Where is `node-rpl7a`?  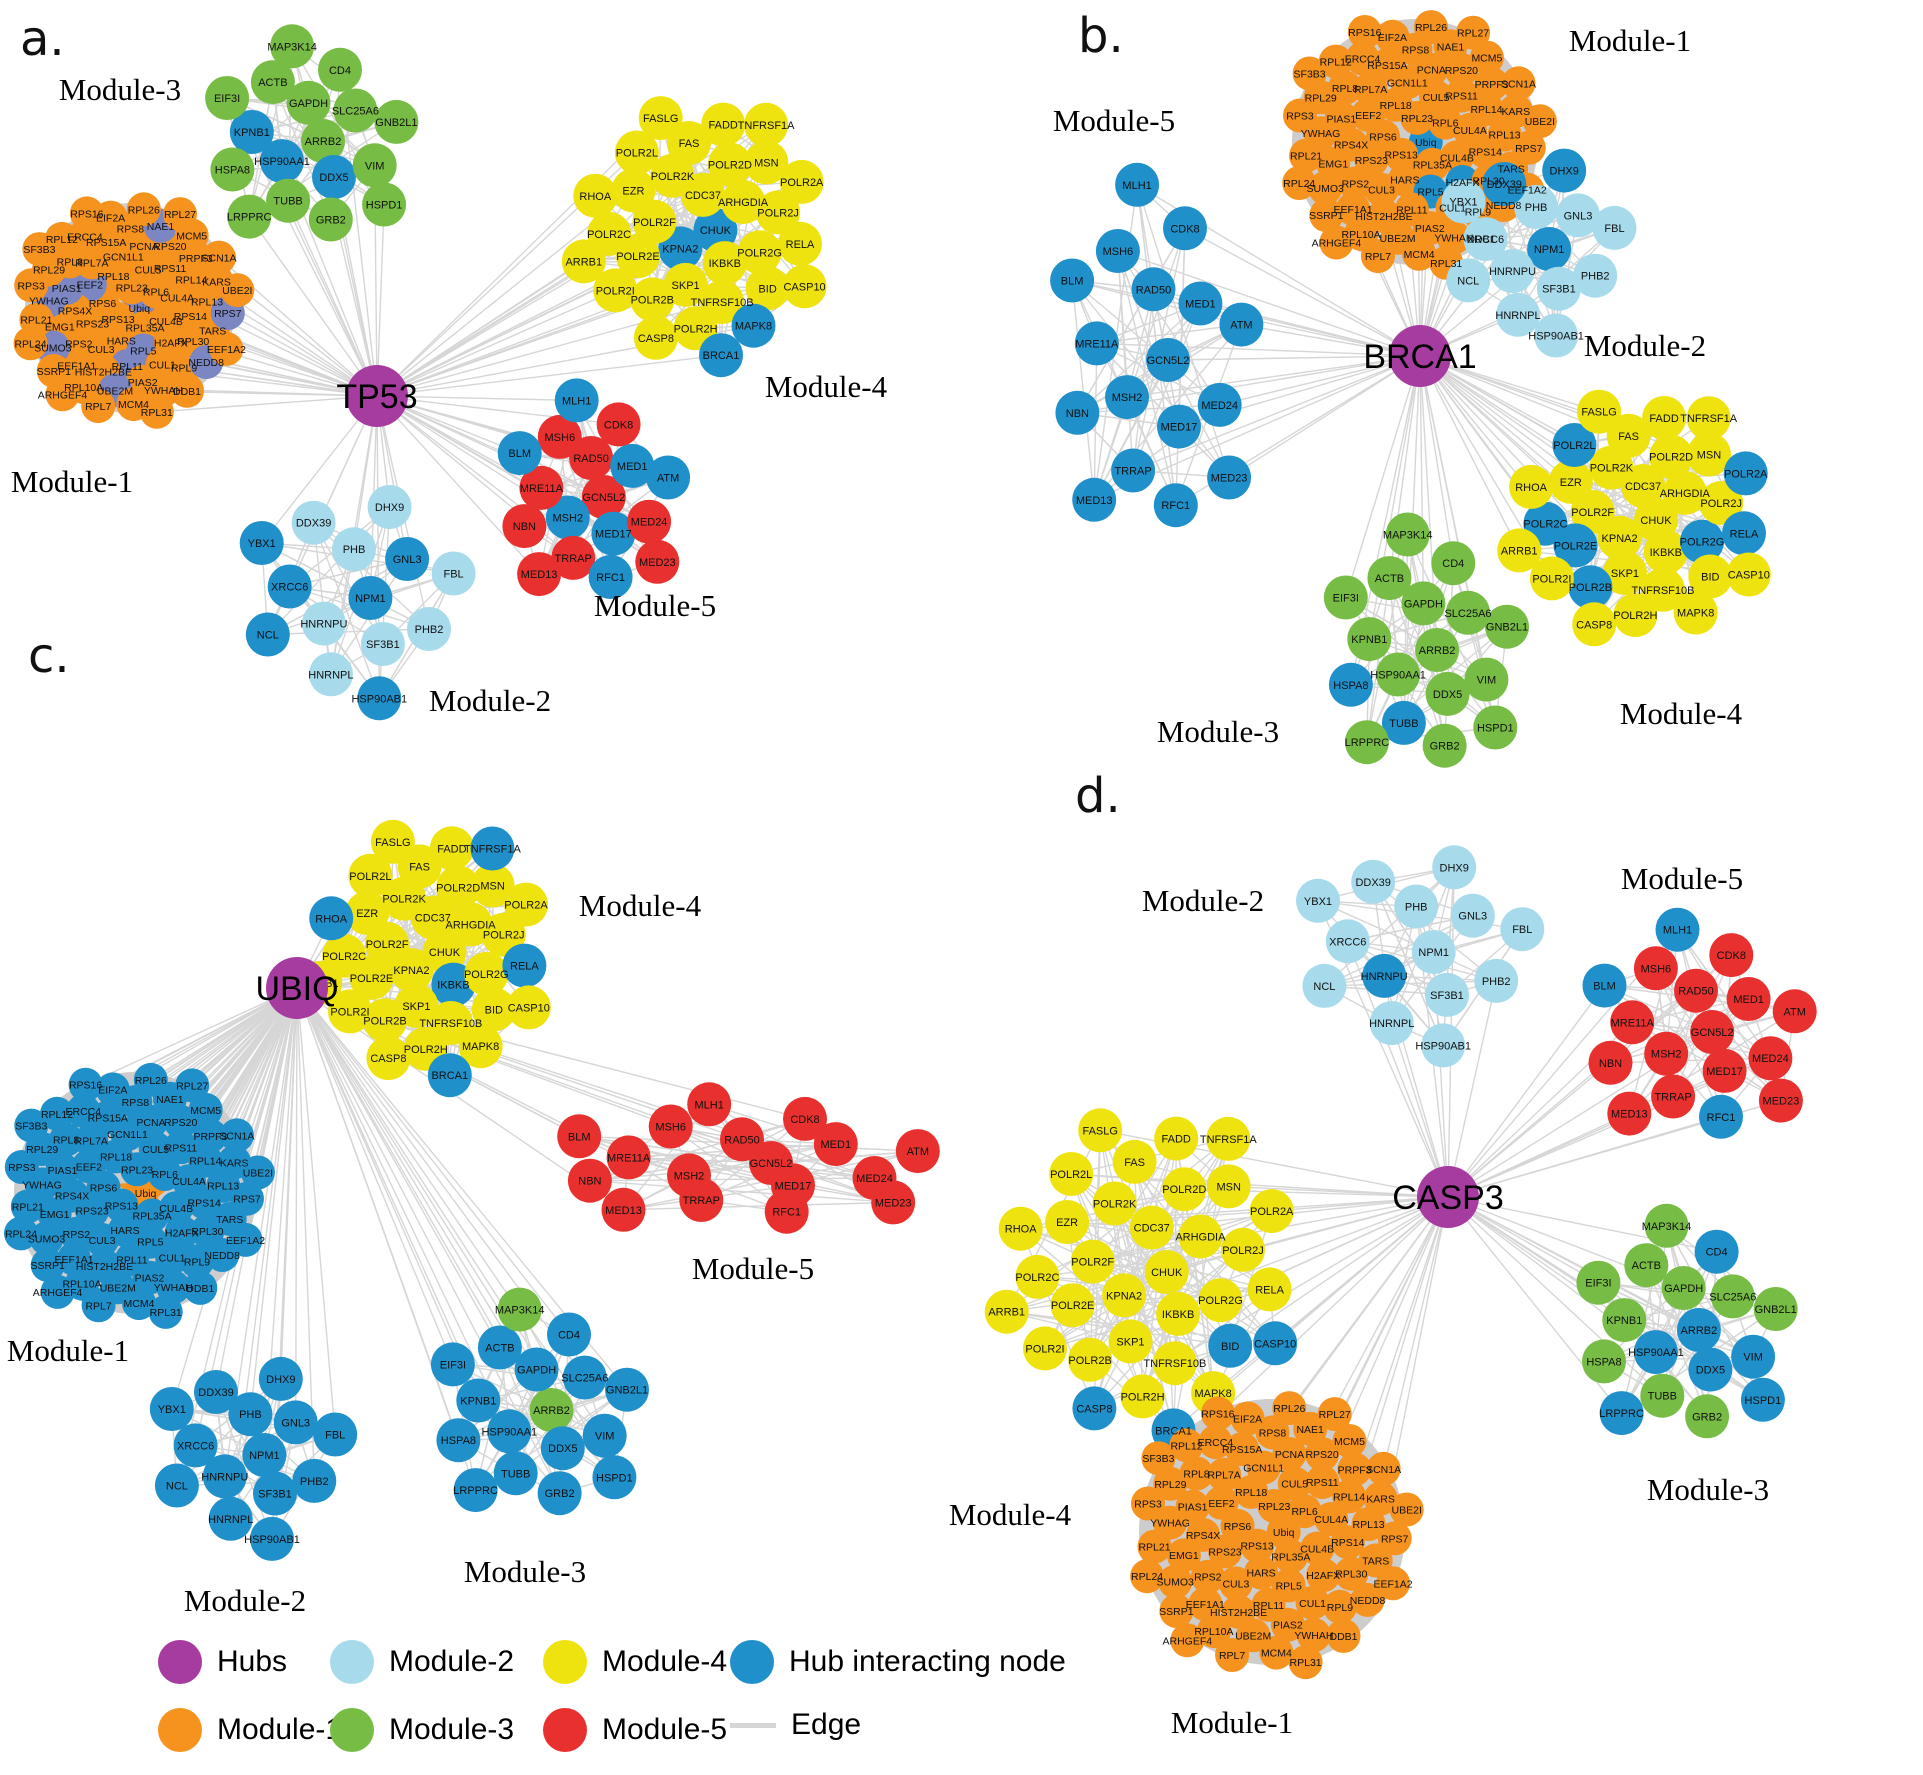
node-rpl7a is located at coordinates (1370, 88).